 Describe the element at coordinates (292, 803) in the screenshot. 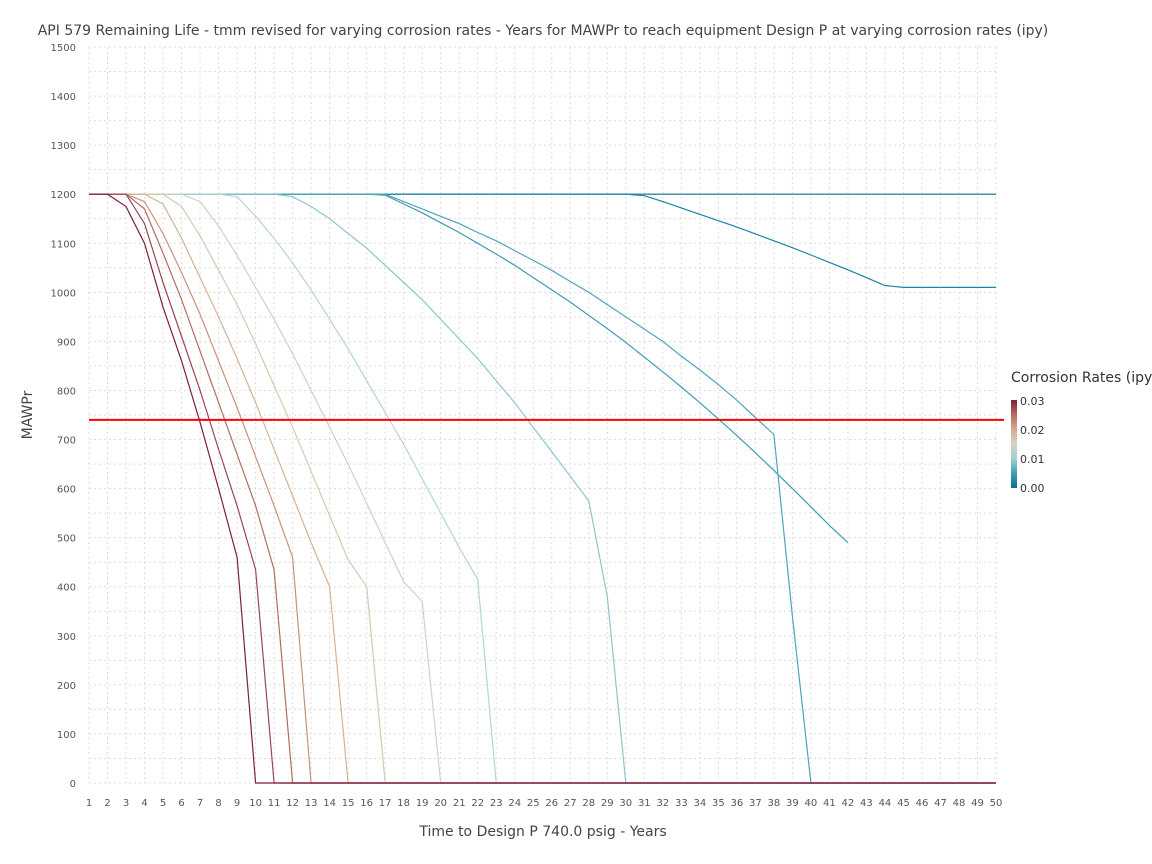

I see `x-tick-label: 12` at that location.